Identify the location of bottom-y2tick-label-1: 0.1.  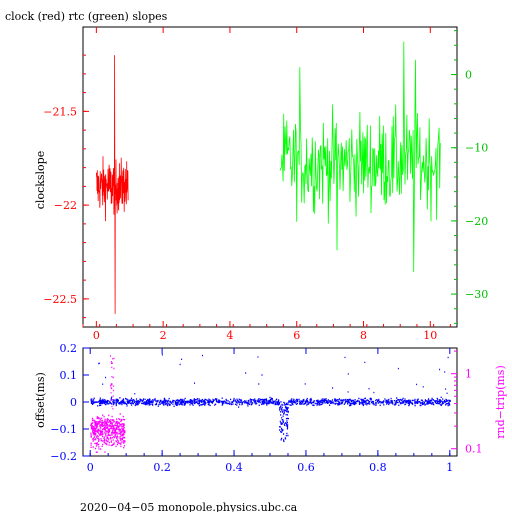
(474, 449).